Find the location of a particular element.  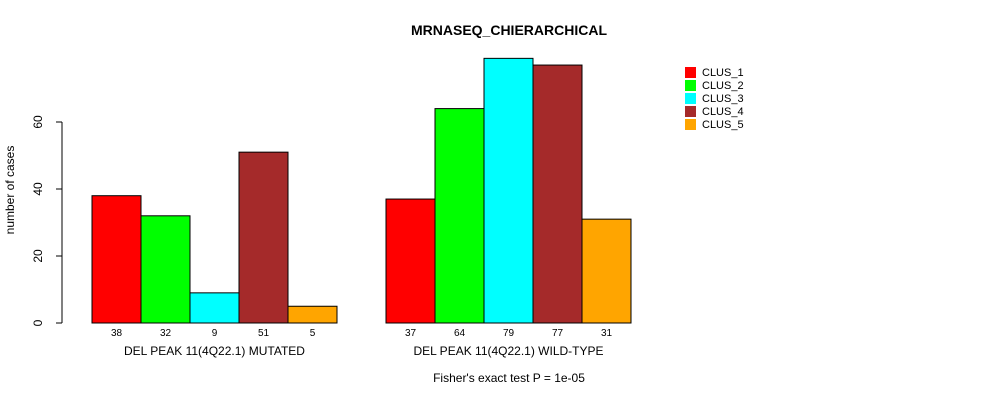

legend-label: CLUS_4 is located at coordinates (723, 112).